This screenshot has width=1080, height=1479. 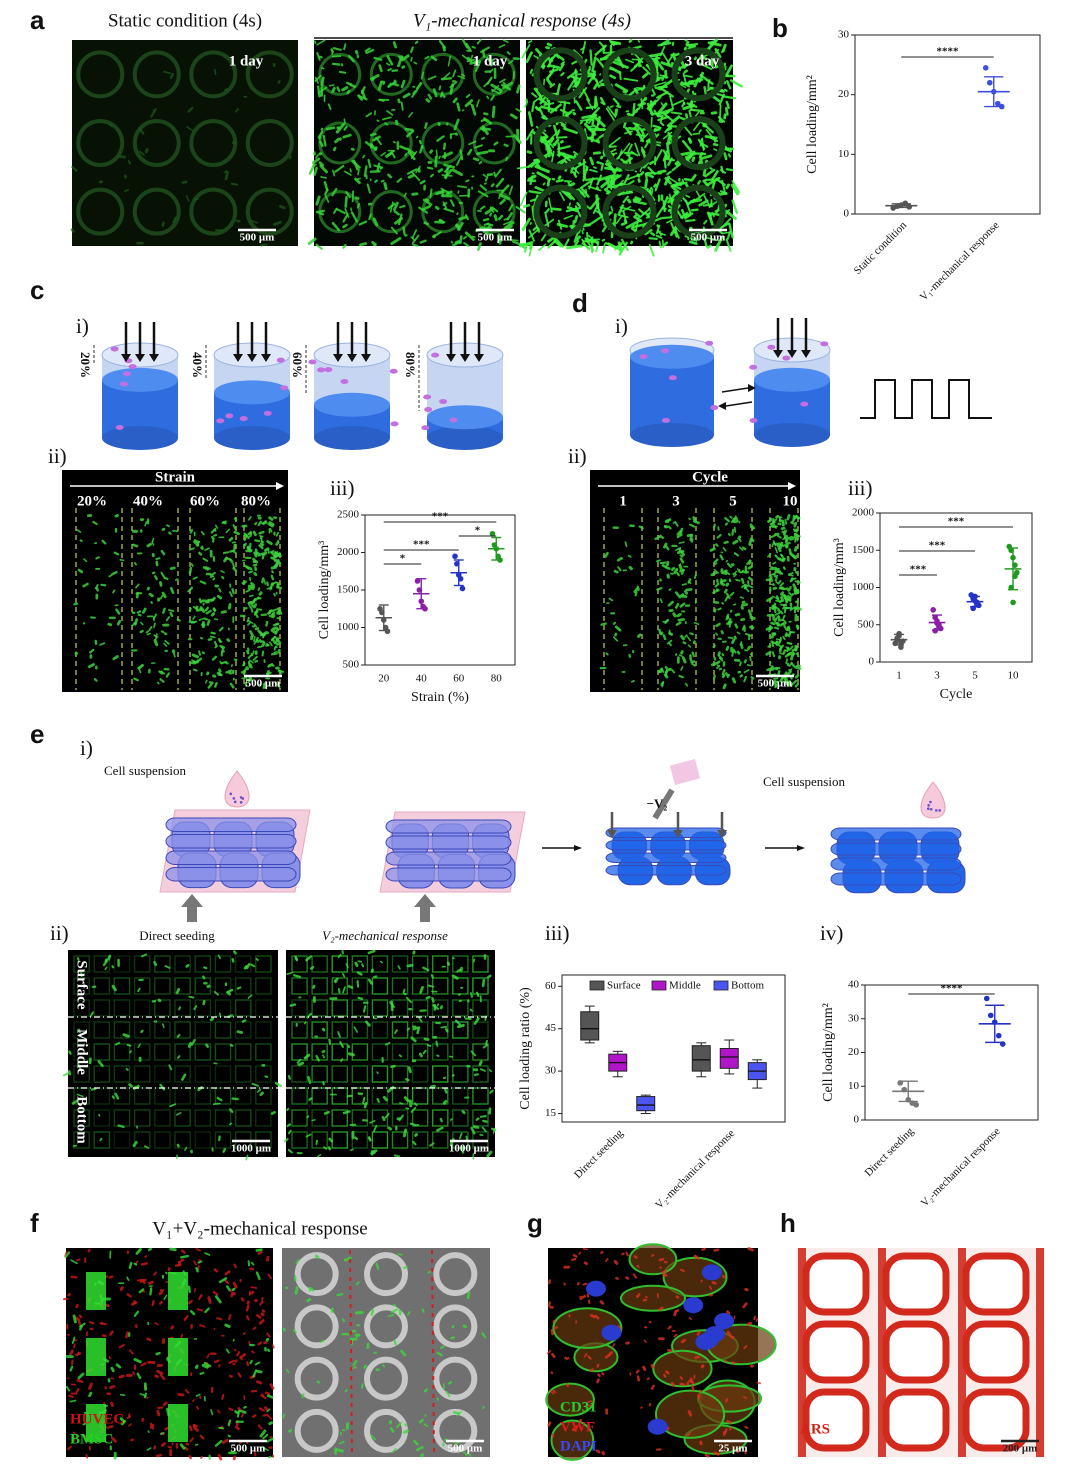 What do you see at coordinates (410, 365) in the screenshot?
I see `compression-label: 80%` at bounding box center [410, 365].